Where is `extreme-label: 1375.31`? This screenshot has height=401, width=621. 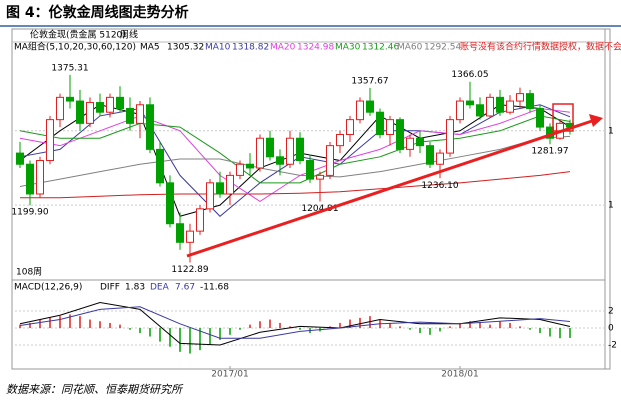 extreme-label: 1375.31 is located at coordinates (69, 68).